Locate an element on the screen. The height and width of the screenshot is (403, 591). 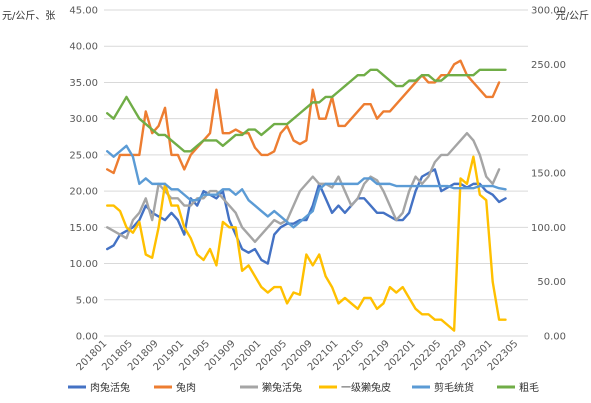
right-tick-label: 250.00 is located at coordinates (548, 65).